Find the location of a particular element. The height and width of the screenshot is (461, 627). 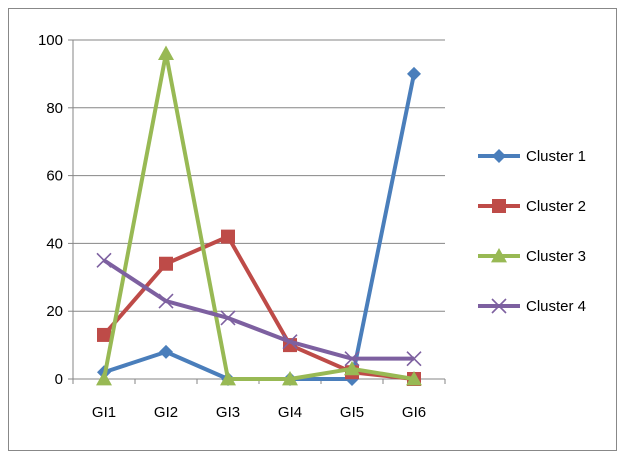

legend-item: Cluster 4 is located at coordinates (532, 306).